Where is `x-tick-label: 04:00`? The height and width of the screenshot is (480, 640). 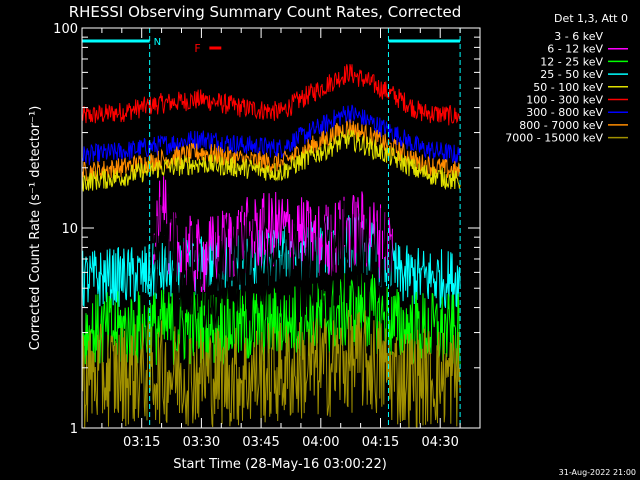
x-tick-label: 04:00 is located at coordinates (320, 442).